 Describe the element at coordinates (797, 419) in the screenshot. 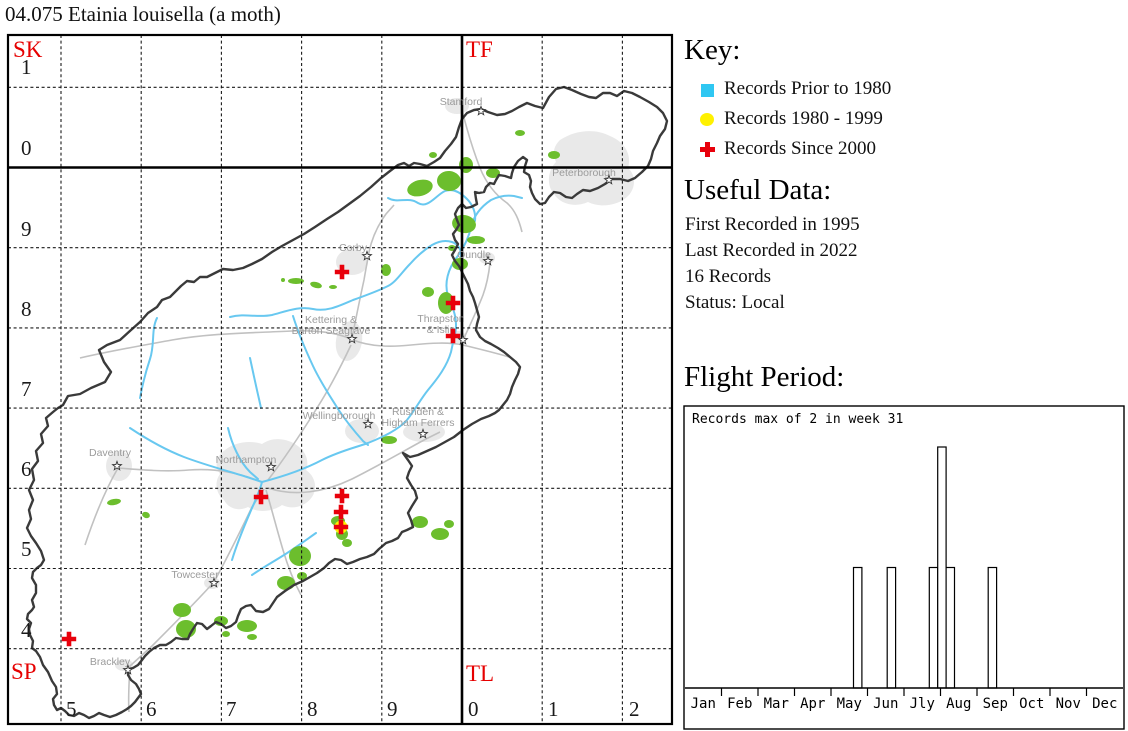

I see `svg-text: Records max of 2 in week 31` at that location.